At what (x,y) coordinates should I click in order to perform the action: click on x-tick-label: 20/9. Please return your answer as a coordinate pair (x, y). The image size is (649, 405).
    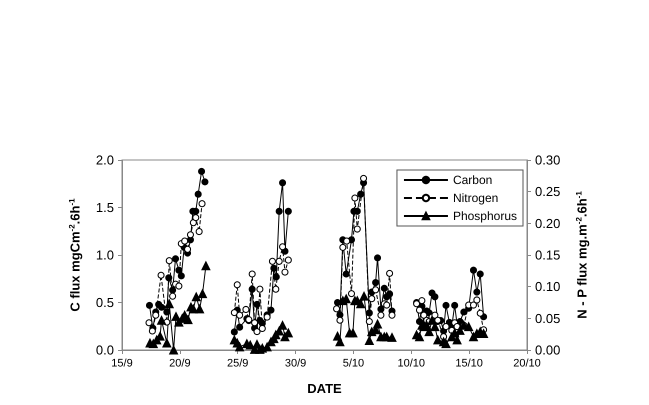
    Looking at the image, I should click on (180, 364).